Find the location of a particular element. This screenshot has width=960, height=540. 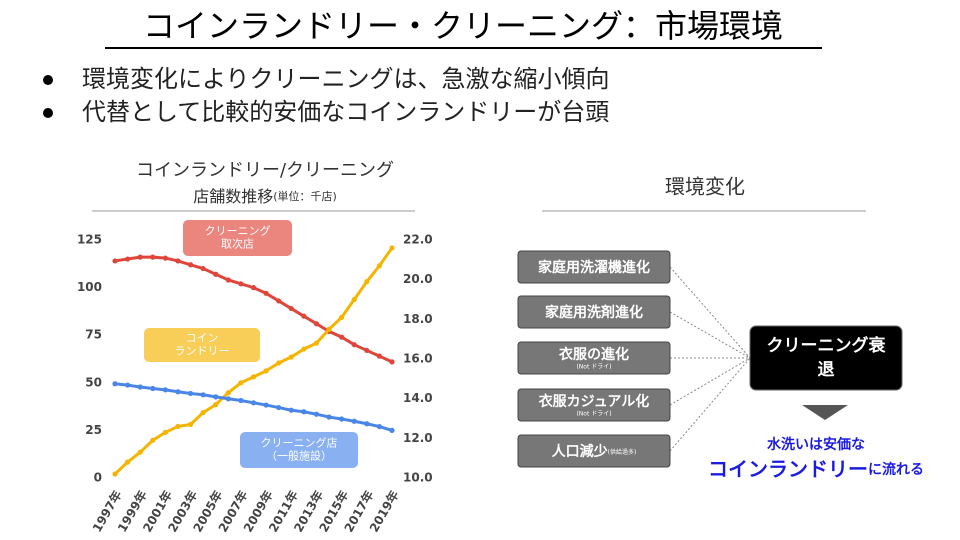

y-tick-label: 25 is located at coordinates (93, 430).